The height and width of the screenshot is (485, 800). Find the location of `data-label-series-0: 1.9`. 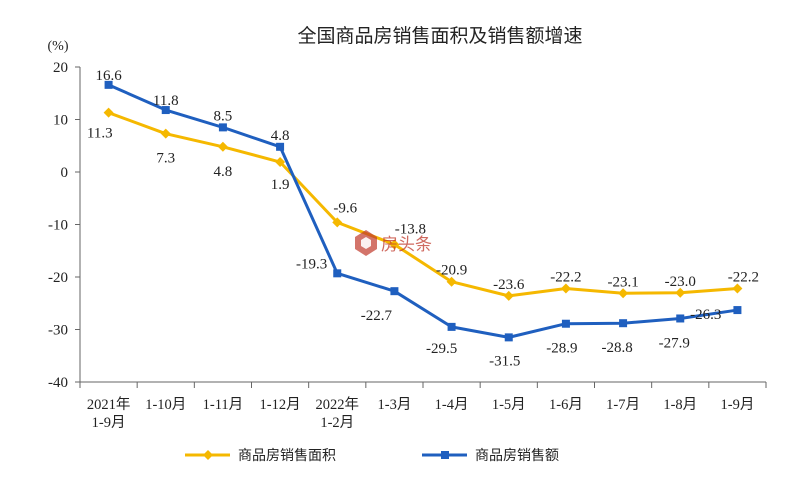

data-label-series-0: 1.9 is located at coordinates (280, 185).